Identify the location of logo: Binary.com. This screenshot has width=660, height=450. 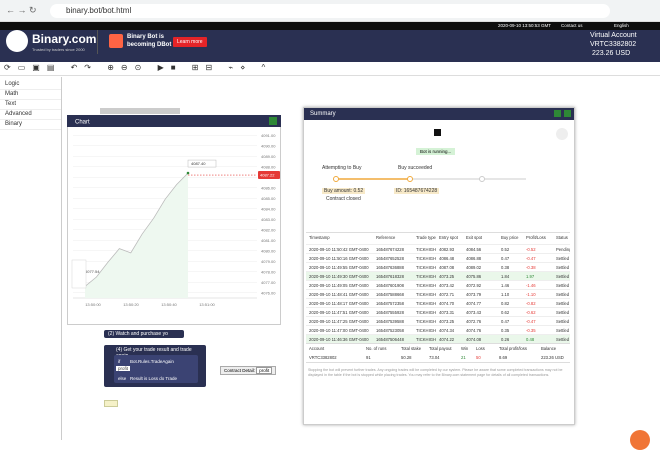
(64, 39).